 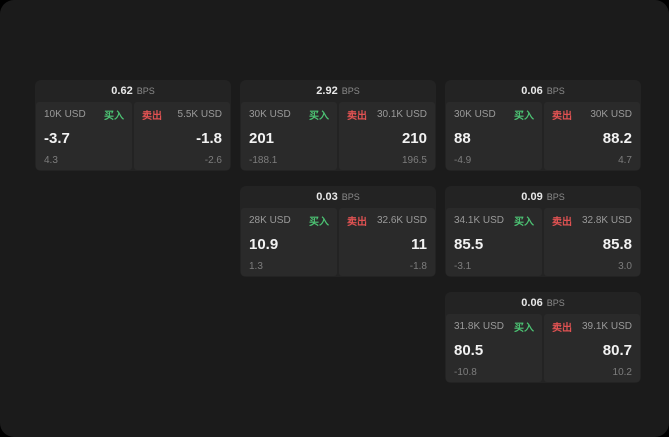 I want to click on sell-amount: 30K USD, so click(x=611, y=114).